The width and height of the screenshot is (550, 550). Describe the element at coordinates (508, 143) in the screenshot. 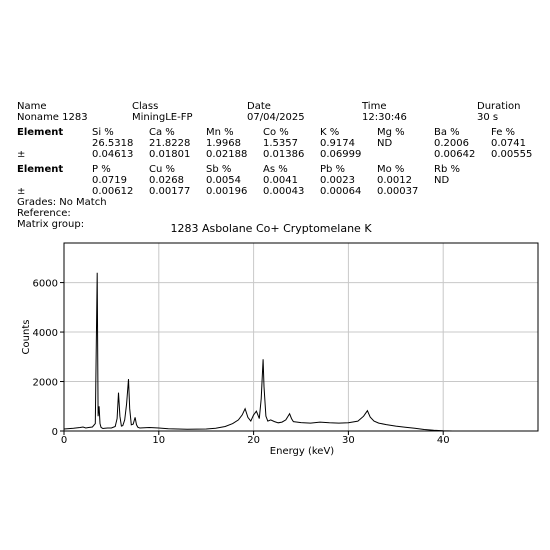

I see `element-value: 0.0741` at that location.